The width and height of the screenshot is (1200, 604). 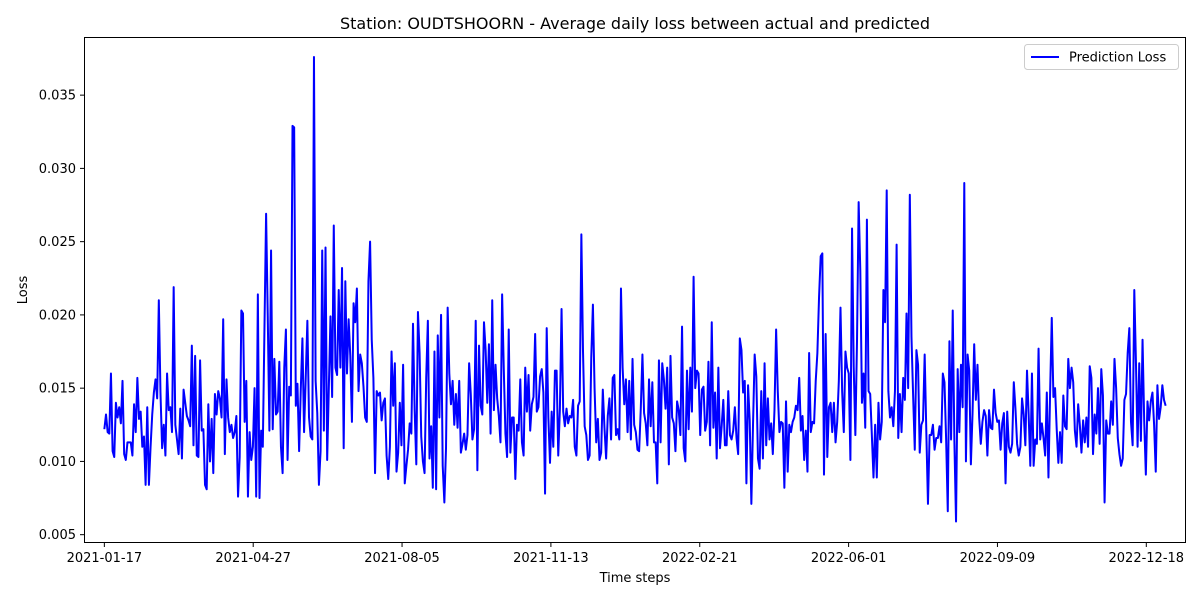 What do you see at coordinates (635, 578) in the screenshot?
I see `x-axis-label: Time steps` at bounding box center [635, 578].